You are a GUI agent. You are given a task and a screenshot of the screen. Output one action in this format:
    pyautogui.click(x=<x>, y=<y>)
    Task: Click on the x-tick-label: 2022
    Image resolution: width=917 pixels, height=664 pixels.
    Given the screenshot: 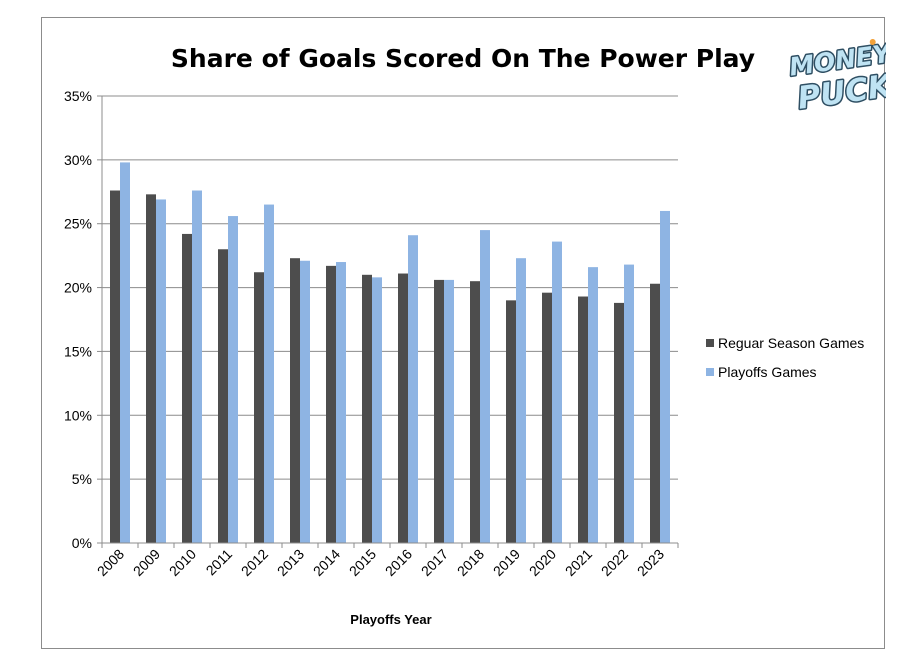 What is the action you would take?
    pyautogui.click(x=614, y=562)
    